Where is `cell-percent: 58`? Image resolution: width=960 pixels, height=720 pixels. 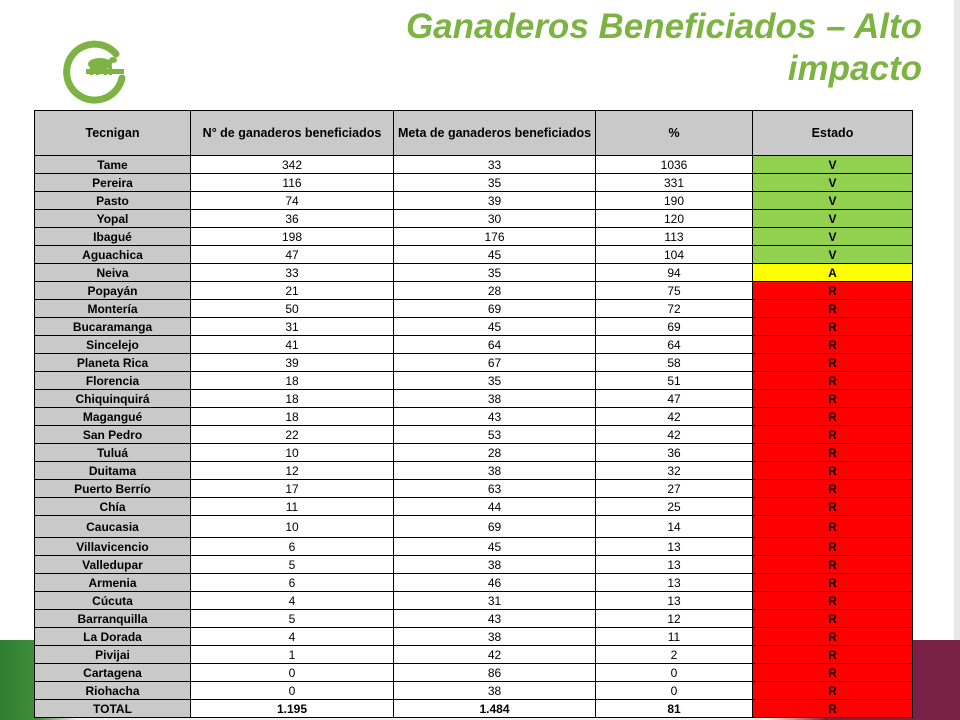 cell-percent: 58 is located at coordinates (674, 362).